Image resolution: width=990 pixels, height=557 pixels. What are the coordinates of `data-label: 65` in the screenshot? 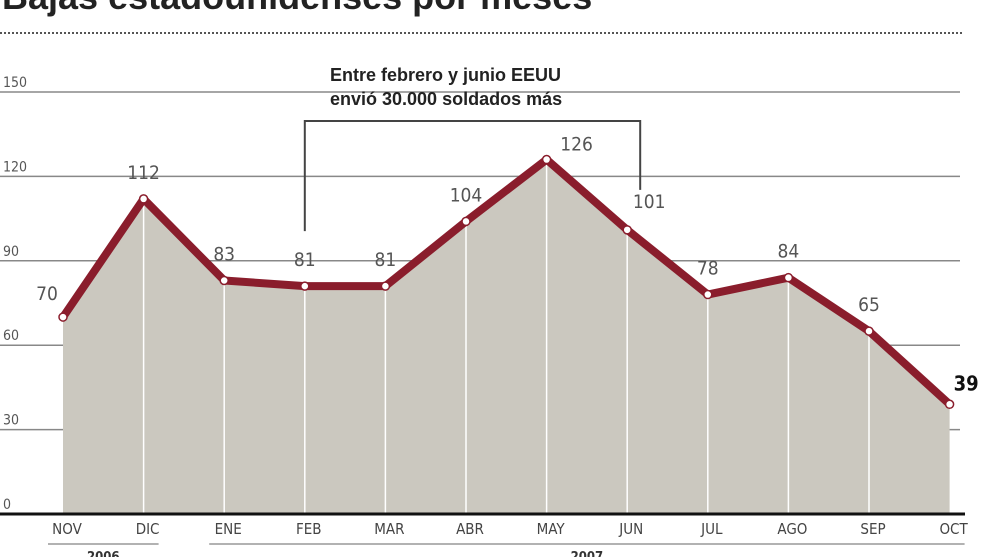 It's located at (869, 305).